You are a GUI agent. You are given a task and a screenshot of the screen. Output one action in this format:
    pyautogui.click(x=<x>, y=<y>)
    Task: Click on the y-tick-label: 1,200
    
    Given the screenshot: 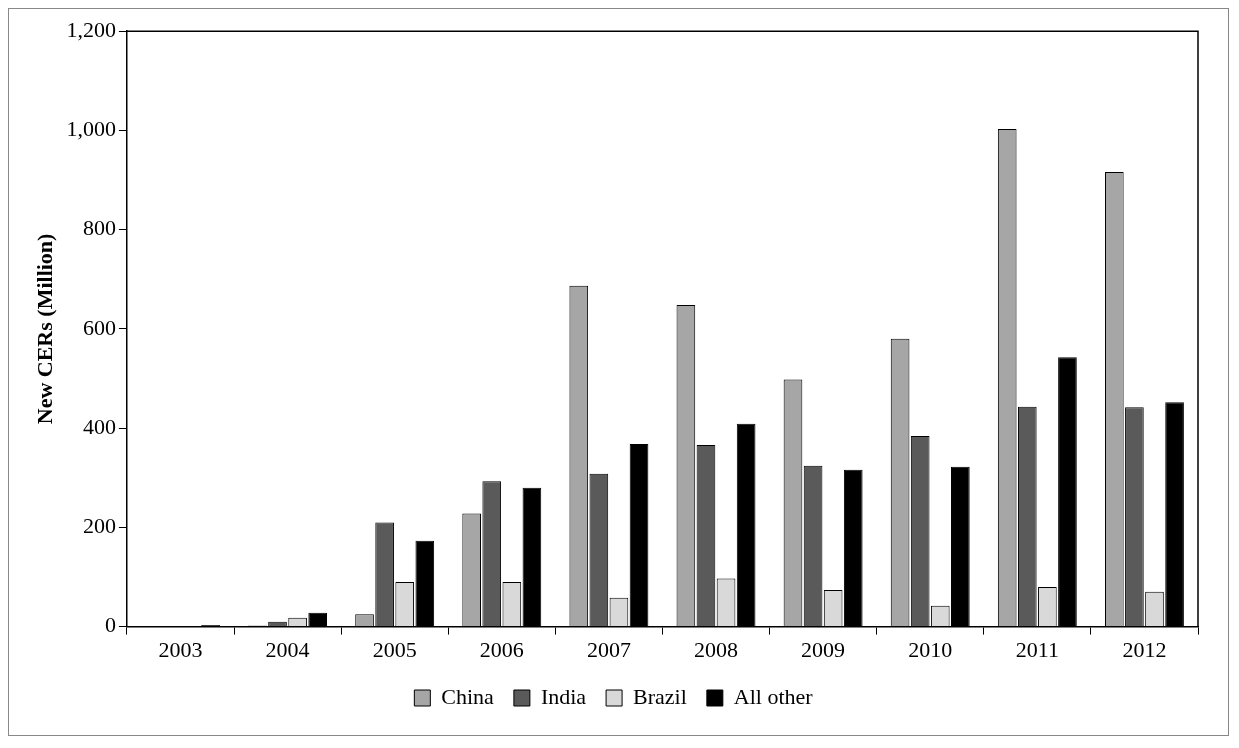 What is the action you would take?
    pyautogui.click(x=91, y=29)
    